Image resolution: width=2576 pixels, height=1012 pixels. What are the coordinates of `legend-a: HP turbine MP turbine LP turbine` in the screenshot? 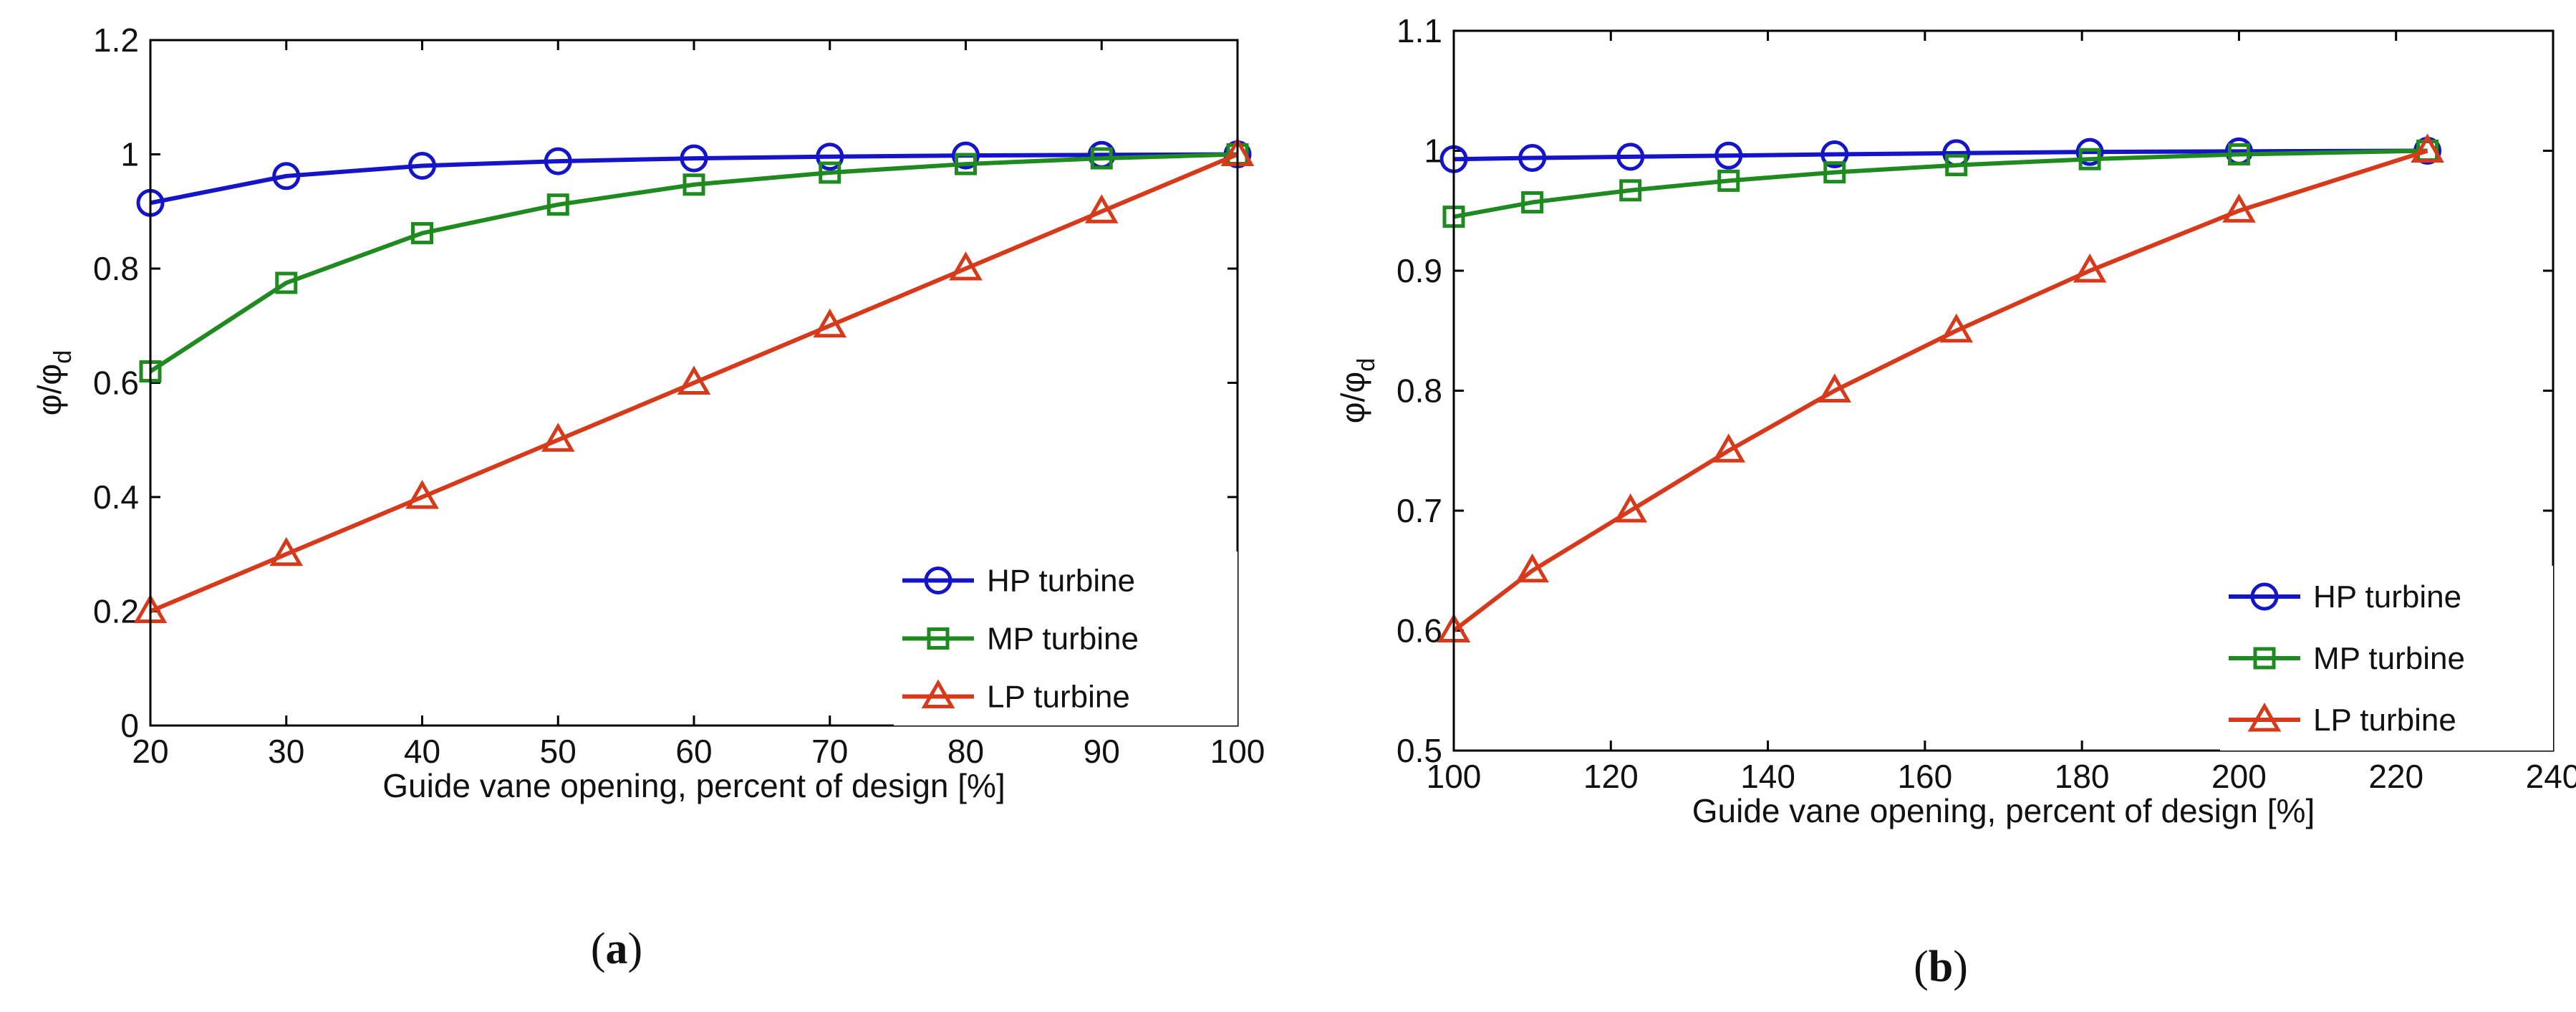 It's located at (1066, 638).